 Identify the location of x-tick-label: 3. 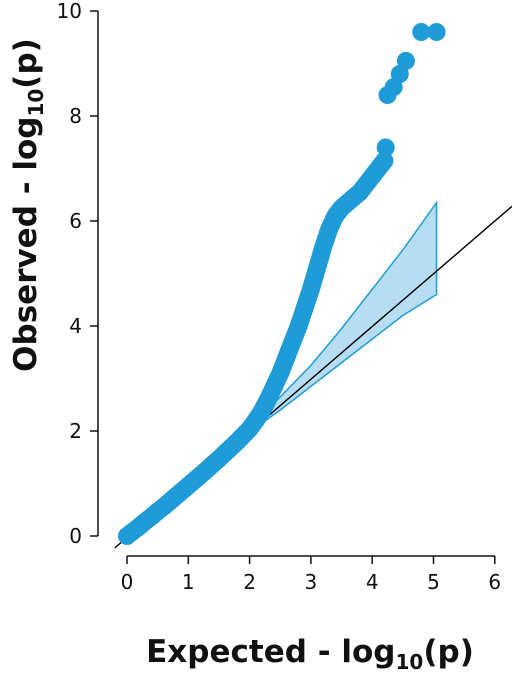
(311, 582).